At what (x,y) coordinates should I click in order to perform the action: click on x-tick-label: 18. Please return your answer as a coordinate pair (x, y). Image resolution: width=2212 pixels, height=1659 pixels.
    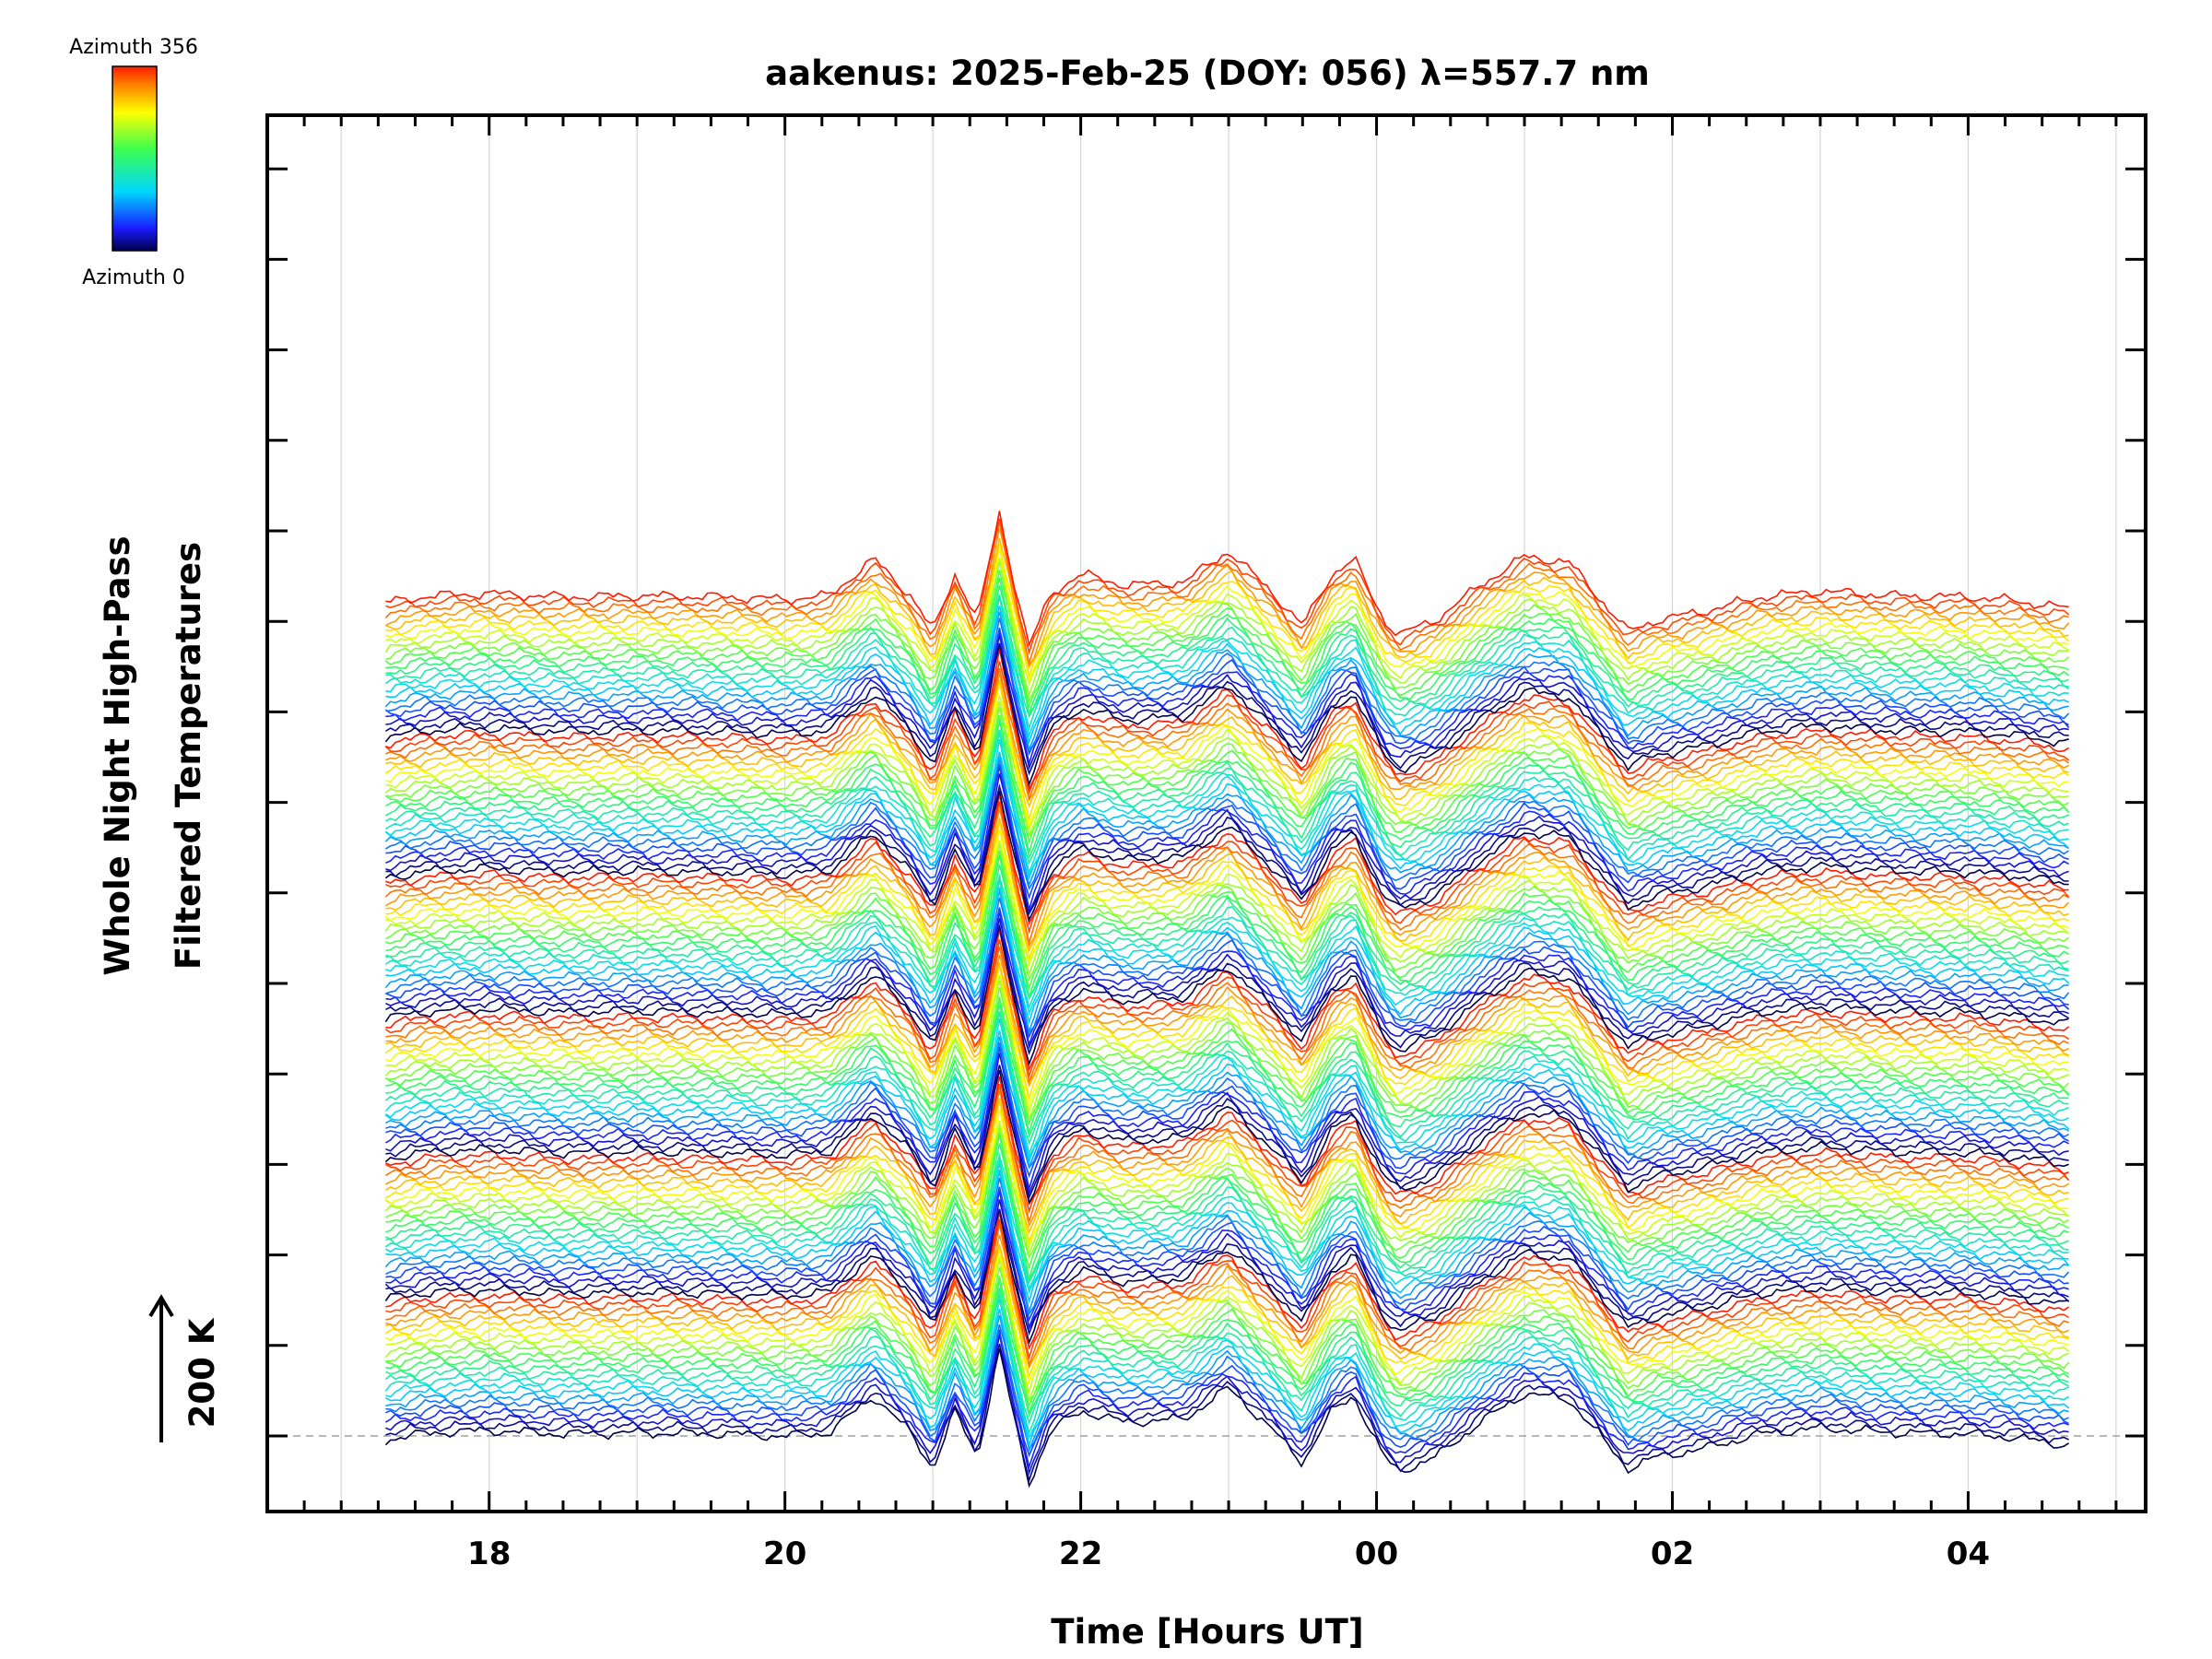
    Looking at the image, I should click on (489, 1553).